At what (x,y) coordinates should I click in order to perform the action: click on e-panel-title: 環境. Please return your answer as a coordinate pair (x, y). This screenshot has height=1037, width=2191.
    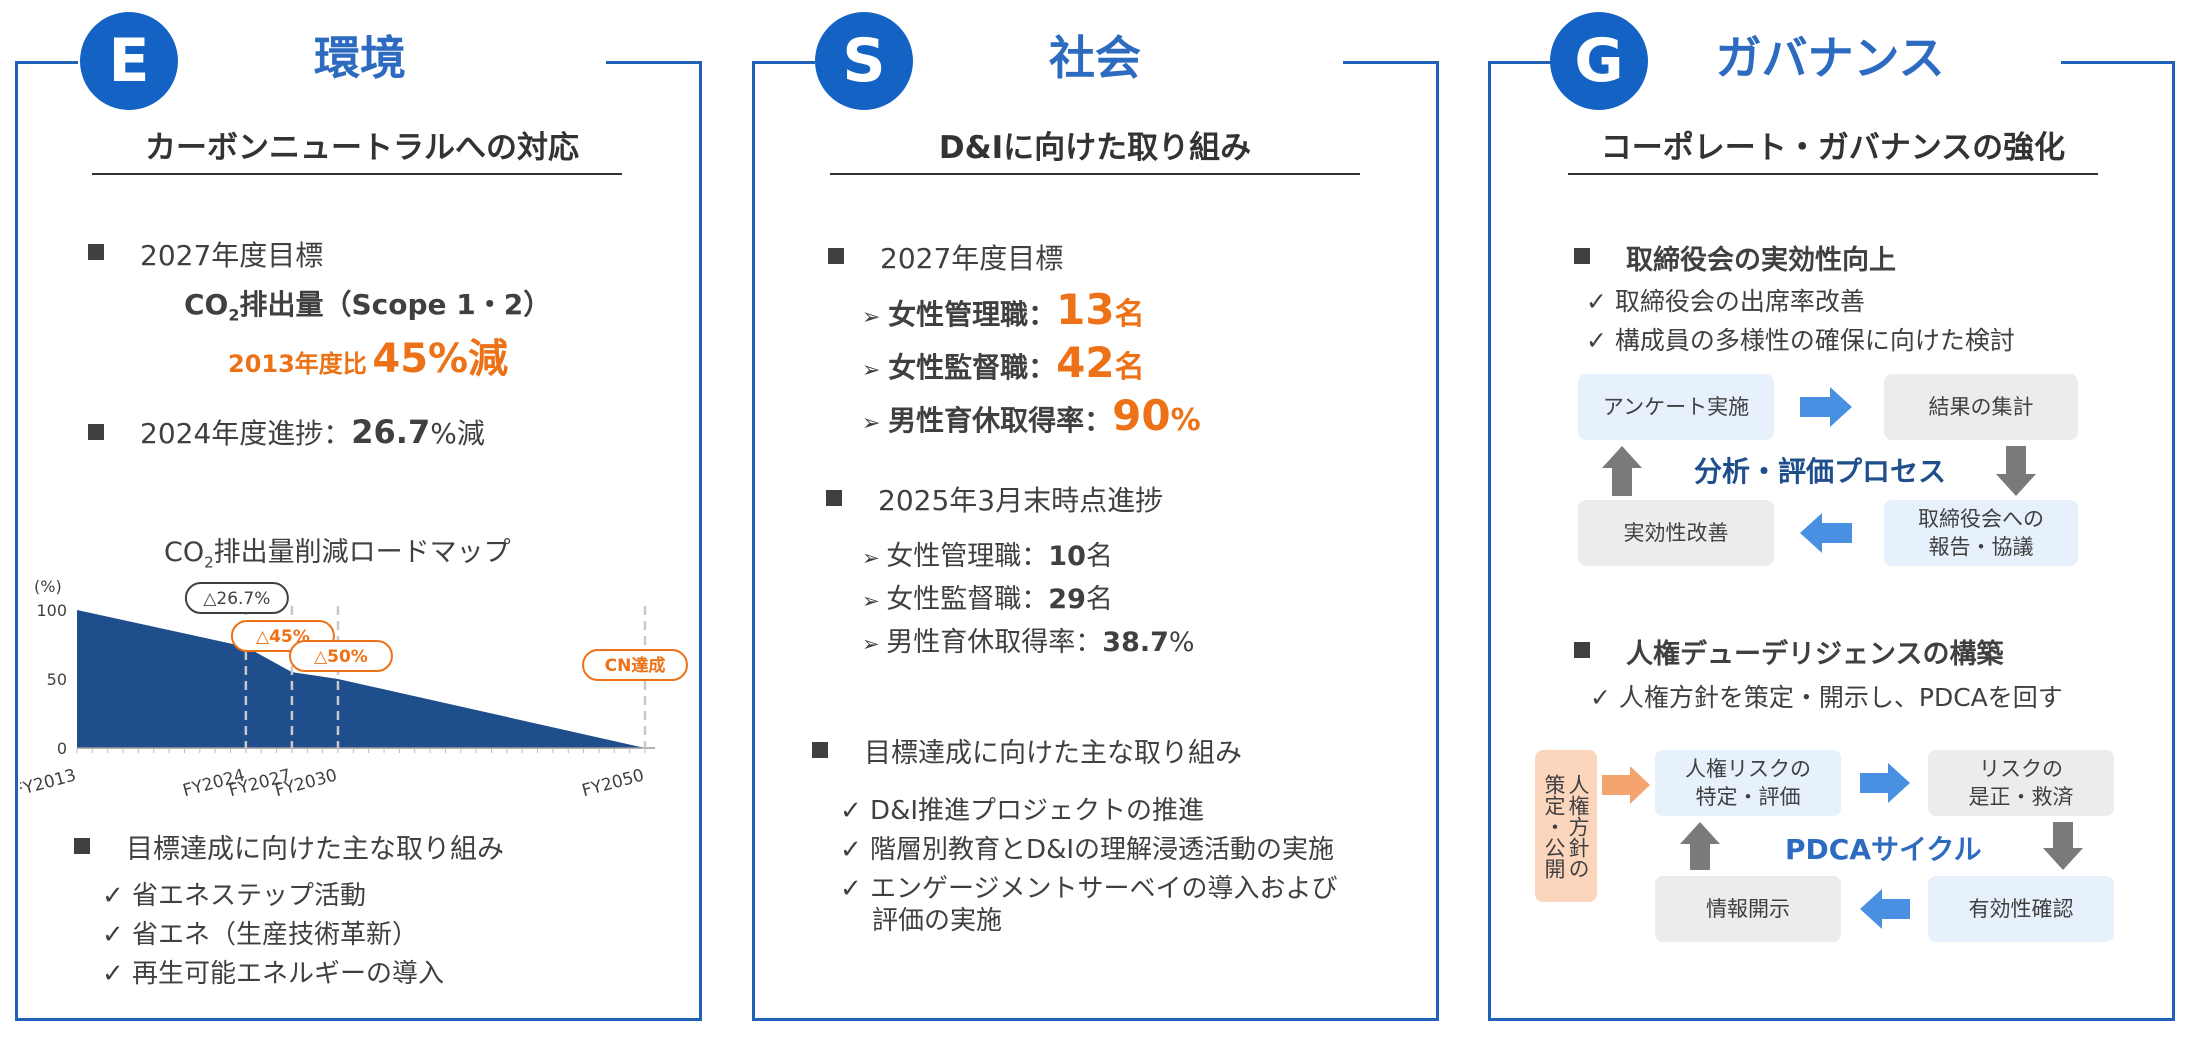
    Looking at the image, I should click on (360, 58).